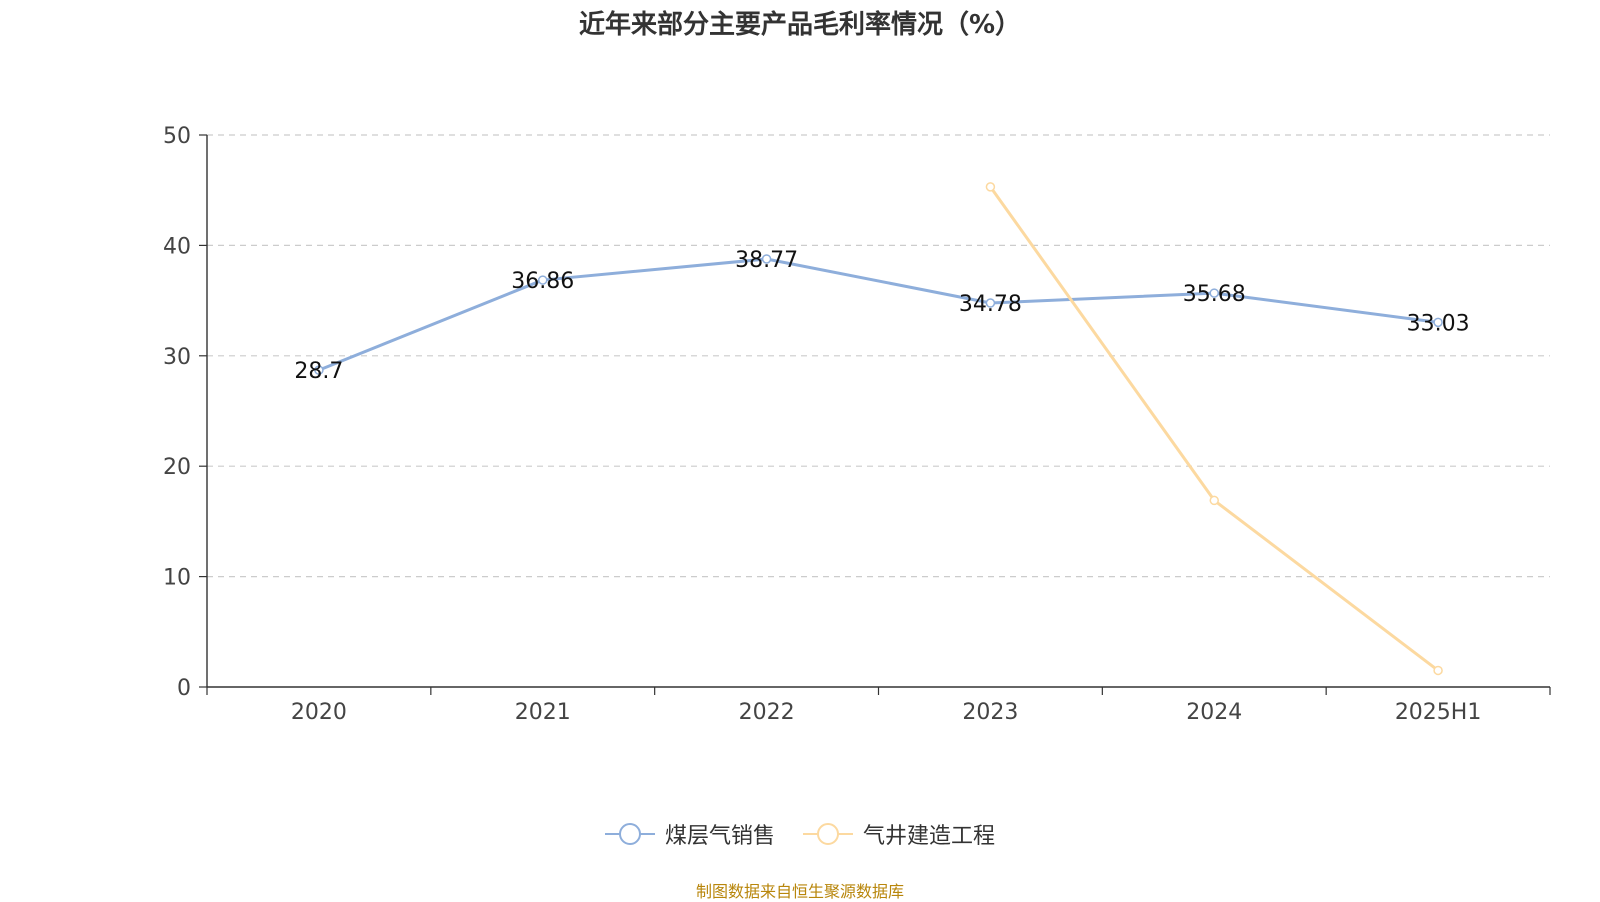  Describe the element at coordinates (1214, 712) in the screenshot. I see `x-tick-label: 2024` at that location.